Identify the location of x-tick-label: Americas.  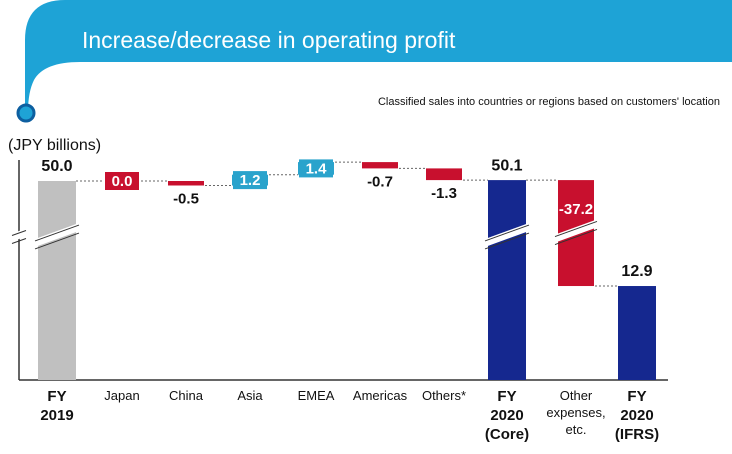
(380, 395).